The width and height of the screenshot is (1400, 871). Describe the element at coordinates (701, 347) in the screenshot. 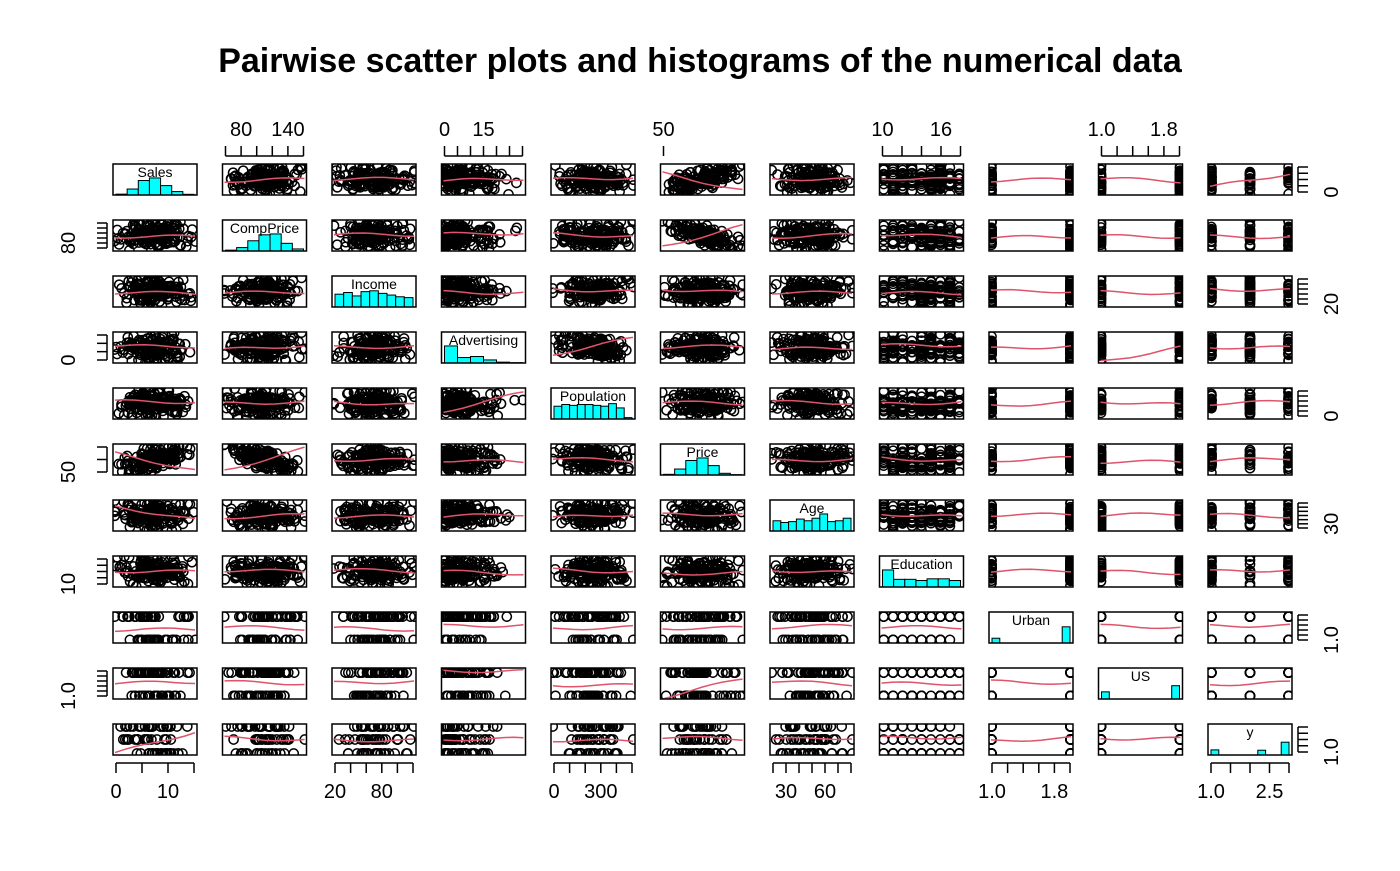

I see `panel-advertising-price` at that location.